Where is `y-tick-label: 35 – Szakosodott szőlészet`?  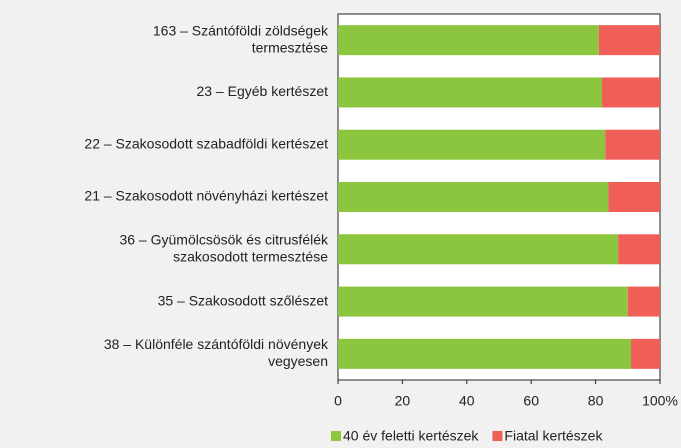 y-tick-label: 35 – Szakosodott szőlészet is located at coordinates (243, 300).